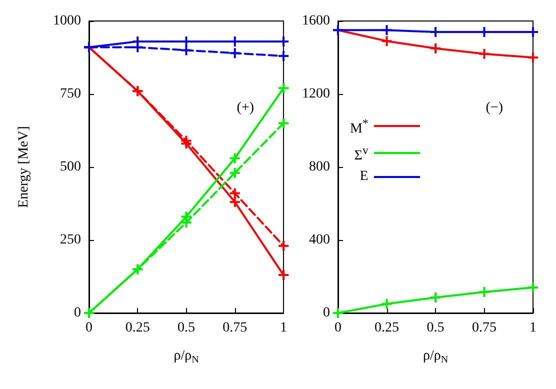  Describe the element at coordinates (70, 240) in the screenshot. I see `y-tick-label: 250` at that location.